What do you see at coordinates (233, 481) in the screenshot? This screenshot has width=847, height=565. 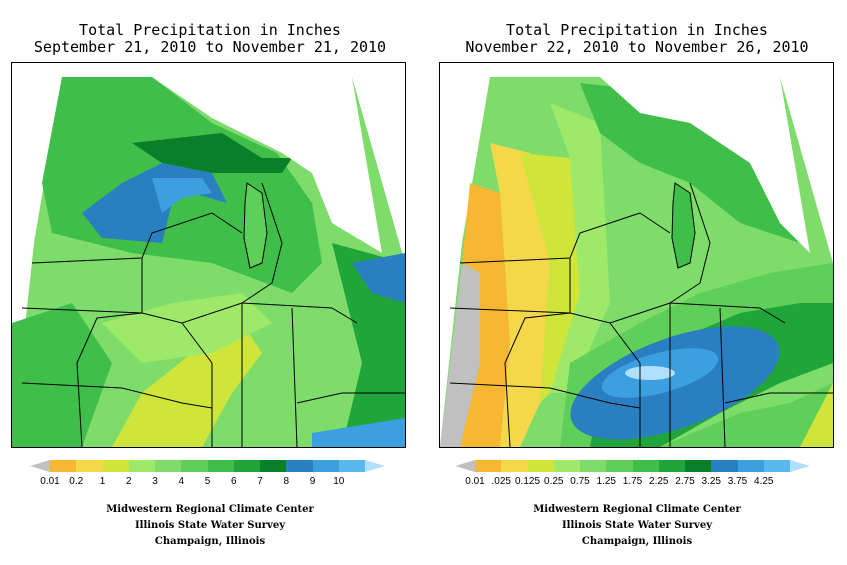 I see `legend-tick-label: 6` at bounding box center [233, 481].